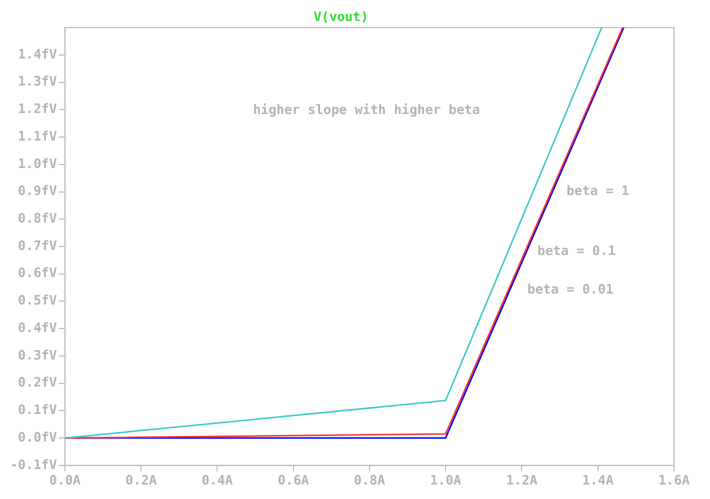 This screenshot has width=710, height=499. Describe the element at coordinates (38, 356) in the screenshot. I see `y-tick-label: 0.3fV` at that location.